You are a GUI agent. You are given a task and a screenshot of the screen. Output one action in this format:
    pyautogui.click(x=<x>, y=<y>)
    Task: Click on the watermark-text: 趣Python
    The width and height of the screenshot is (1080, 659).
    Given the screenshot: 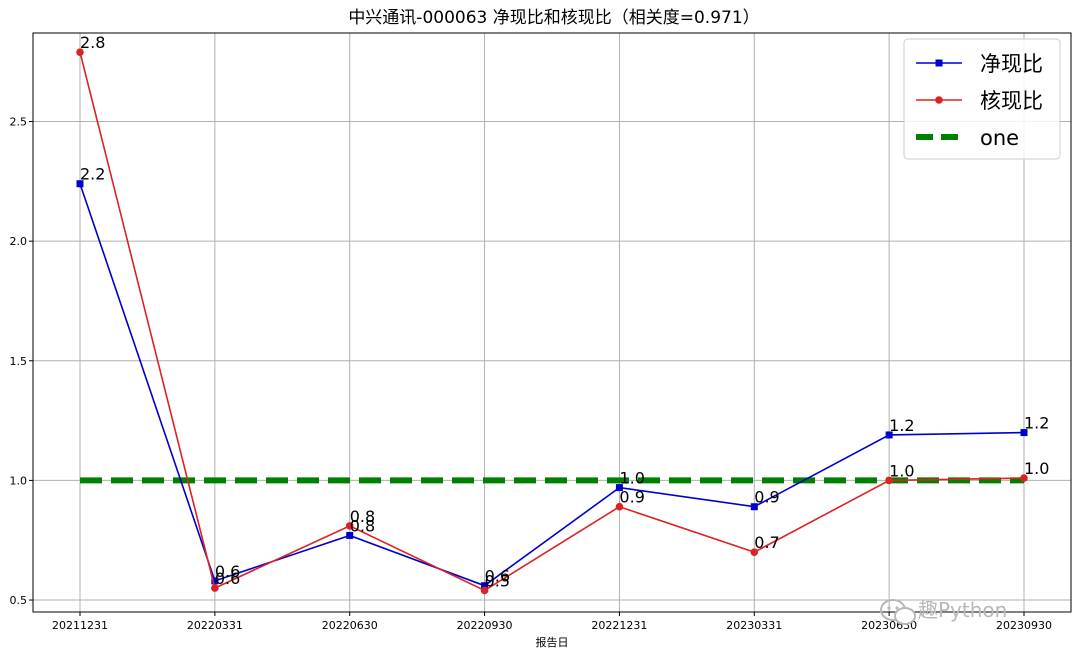 What is the action you would take?
    pyautogui.click(x=962, y=610)
    